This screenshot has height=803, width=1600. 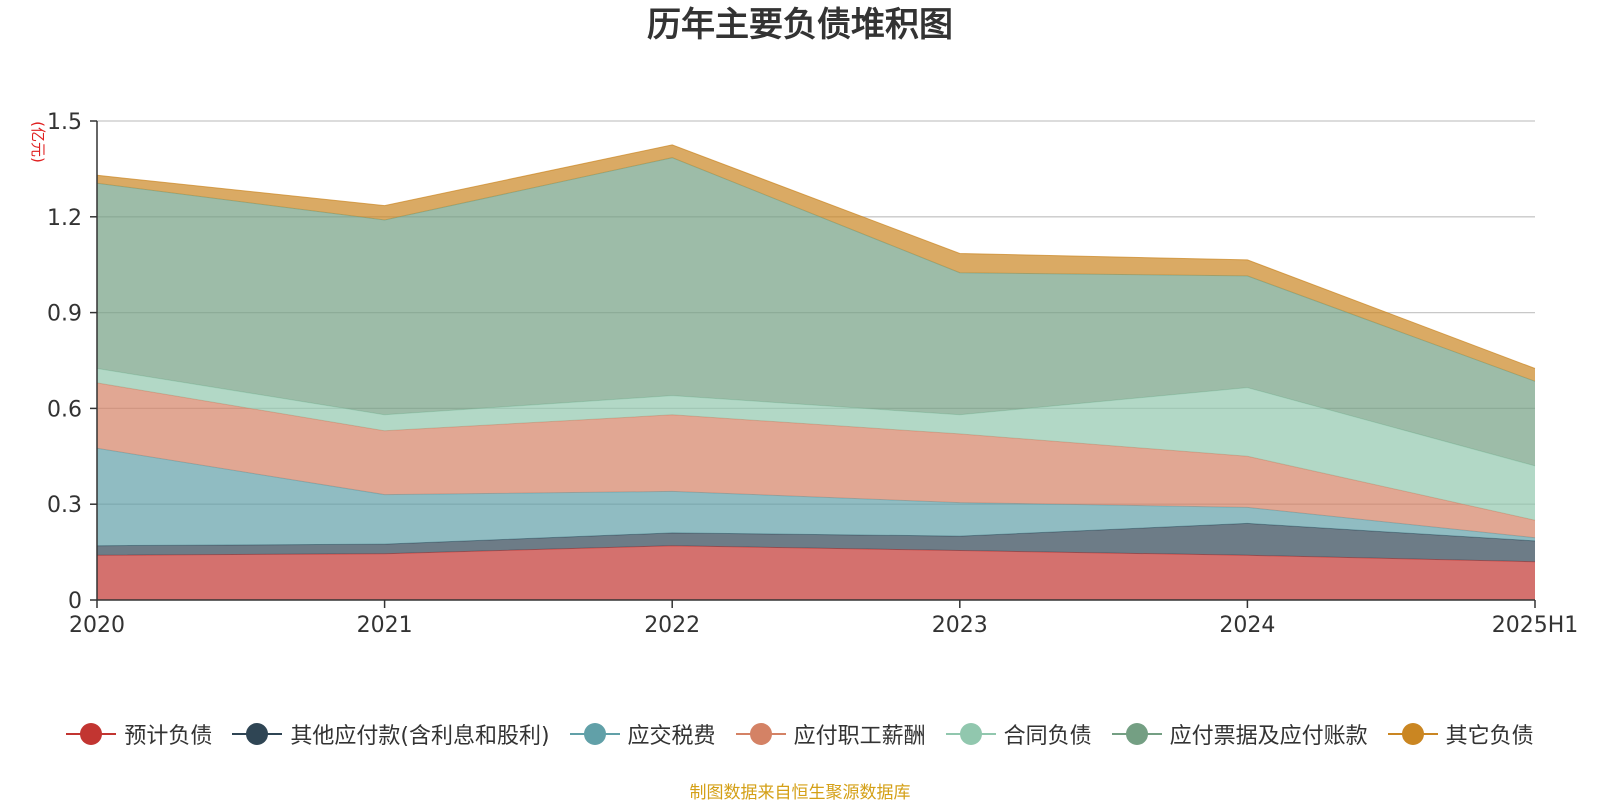 I want to click on legend-label: 其他应付款(含利息和股利), so click(x=420, y=736).